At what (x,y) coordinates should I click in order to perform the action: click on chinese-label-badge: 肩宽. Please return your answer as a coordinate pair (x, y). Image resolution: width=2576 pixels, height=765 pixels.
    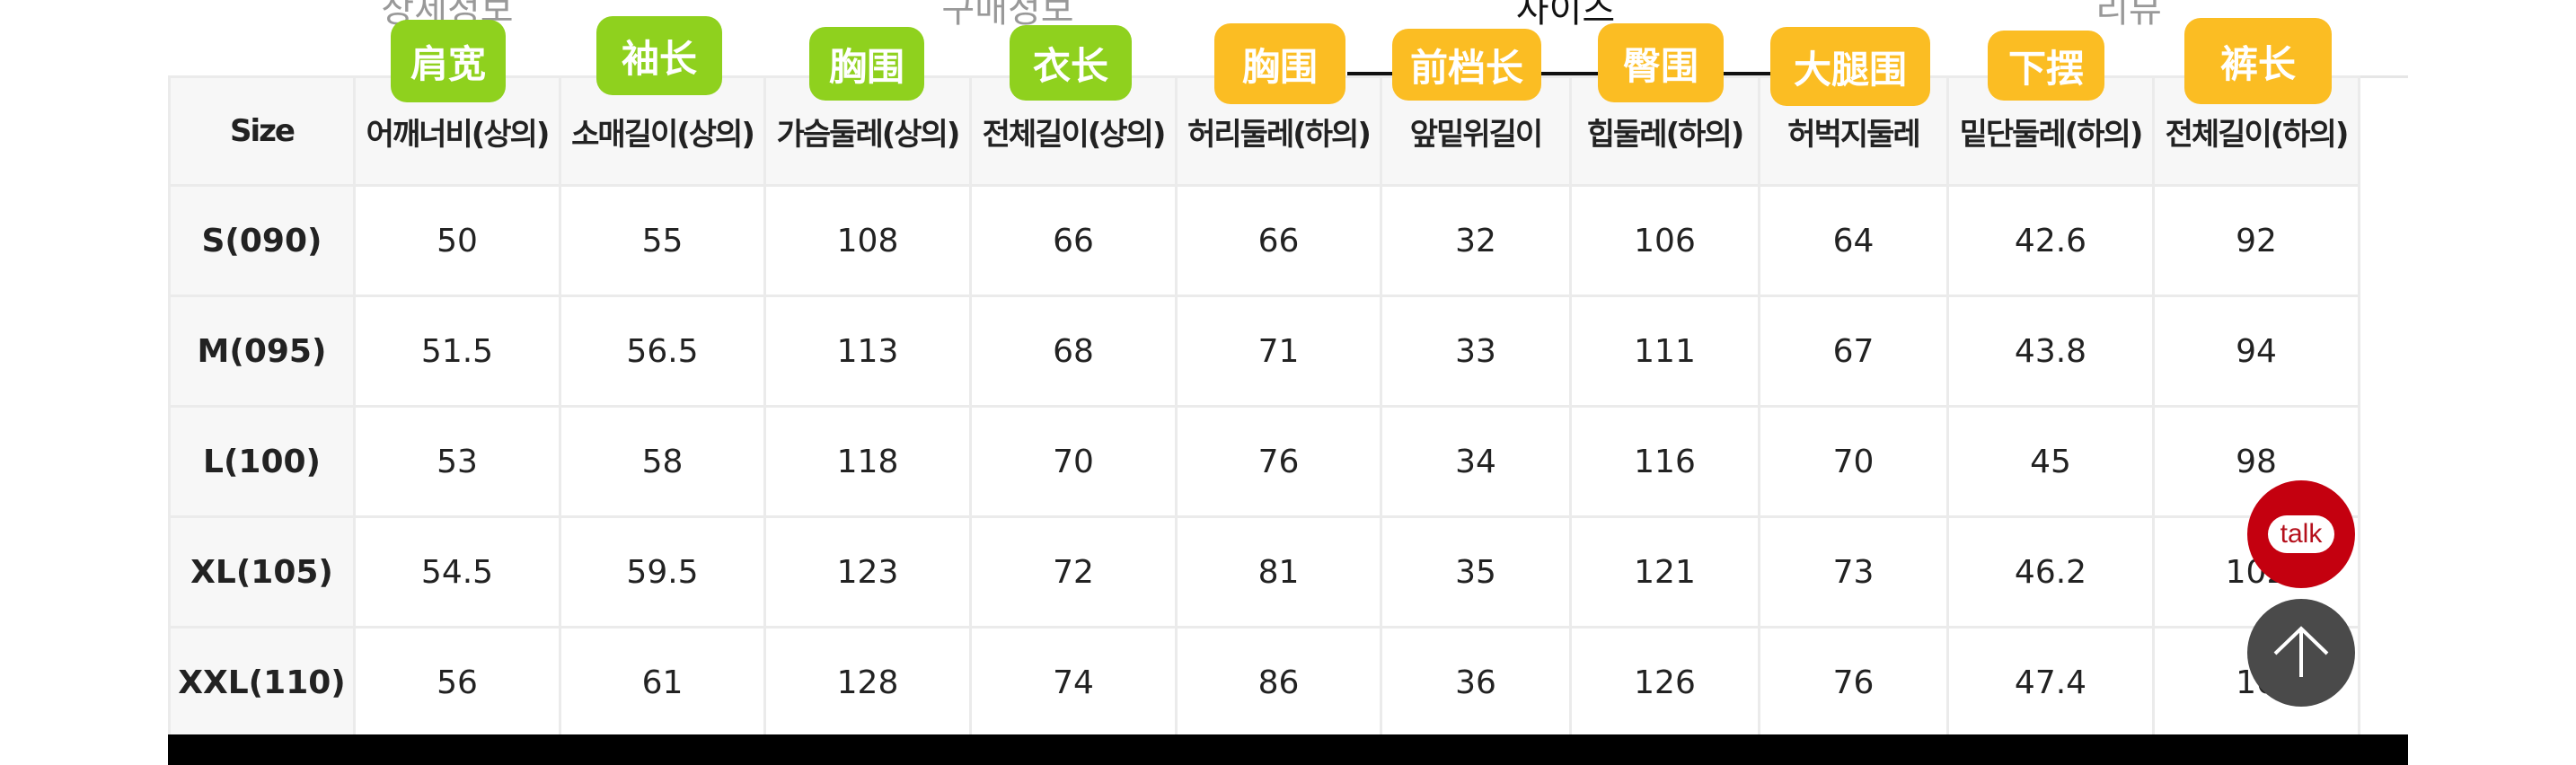
    Looking at the image, I should click on (448, 61).